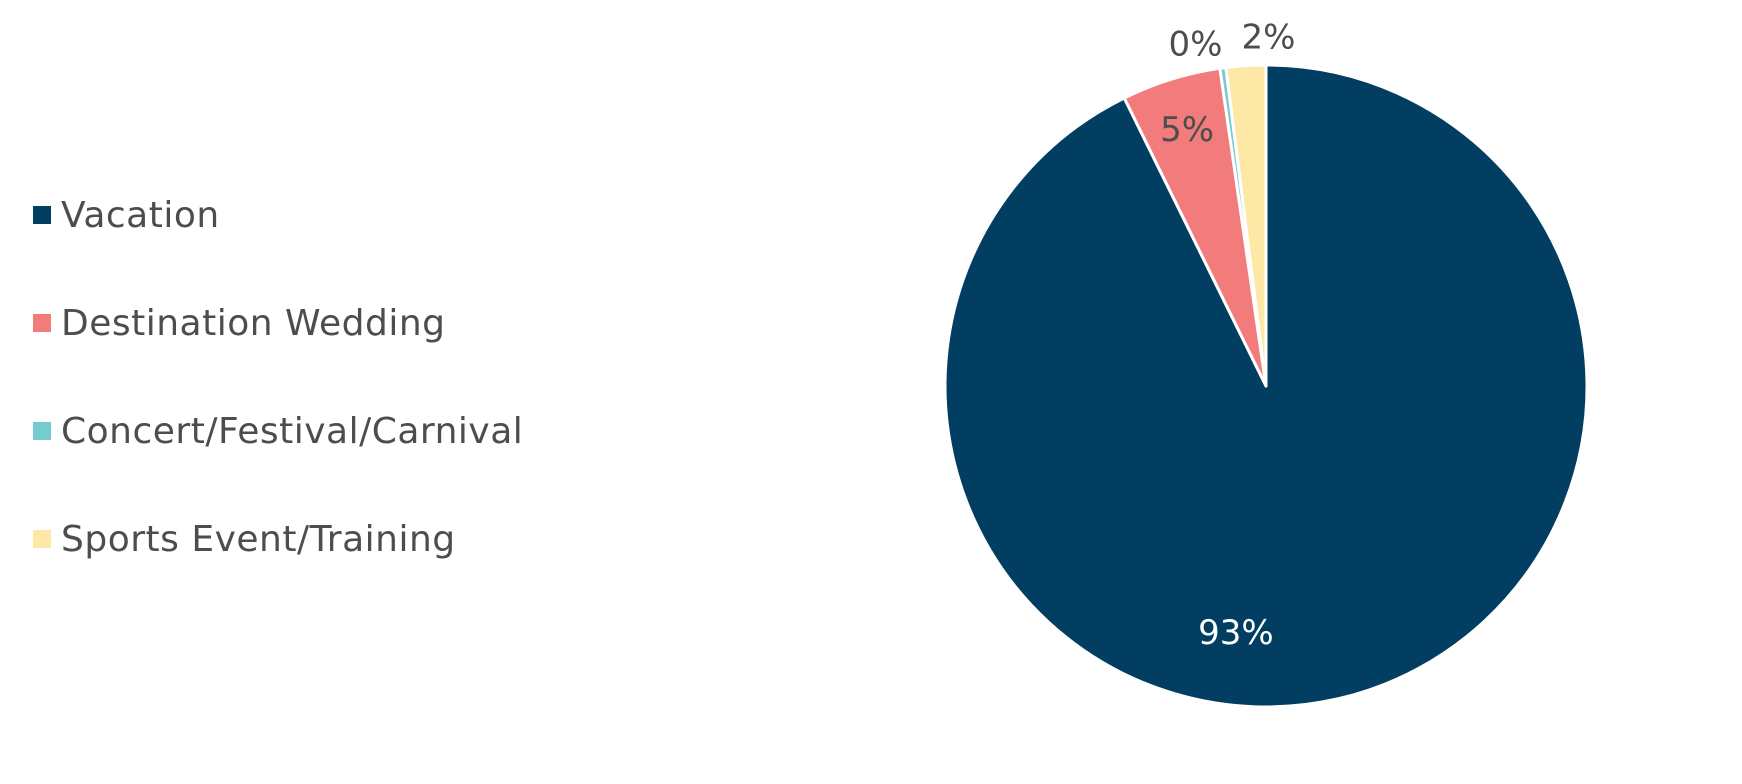 This screenshot has height=784, width=1742. Describe the element at coordinates (1236, 633) in the screenshot. I see `data-label-vacation: 93%` at that location.